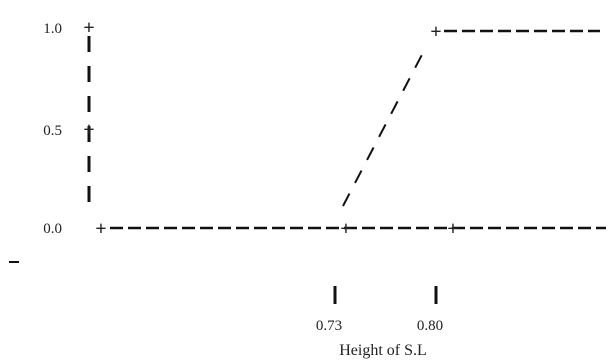 The height and width of the screenshot is (361, 609). What do you see at coordinates (384, 126) in the screenshot?
I see `series-line-rising` at bounding box center [384, 126].